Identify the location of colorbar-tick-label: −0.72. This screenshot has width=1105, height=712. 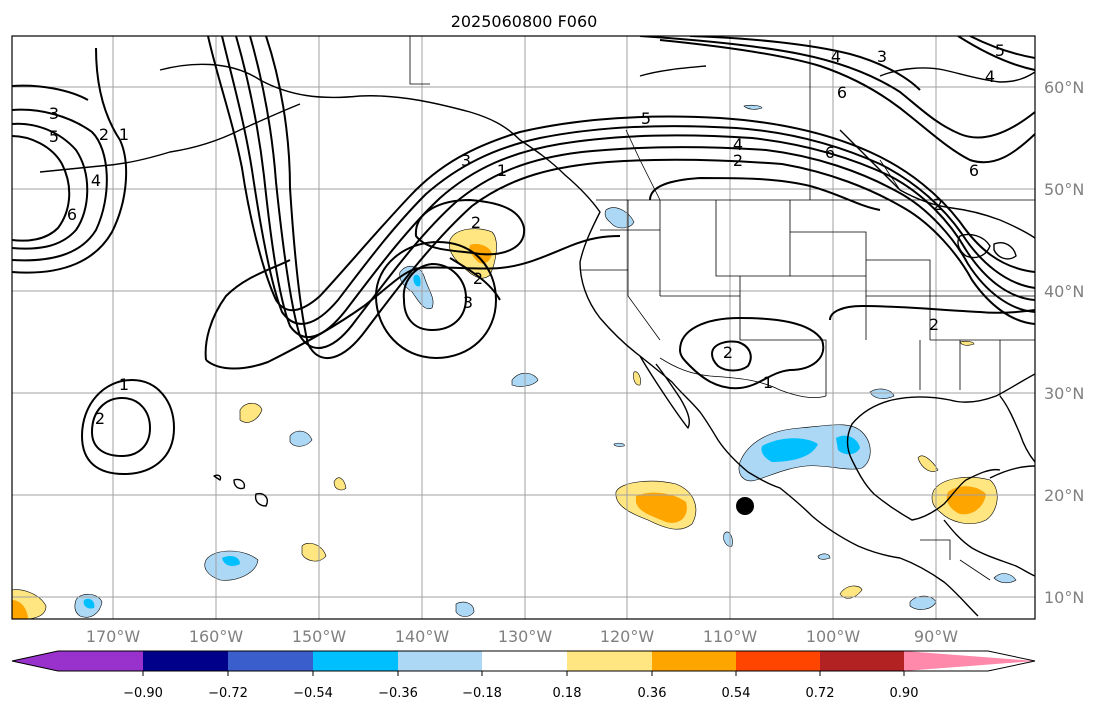
(228, 693).